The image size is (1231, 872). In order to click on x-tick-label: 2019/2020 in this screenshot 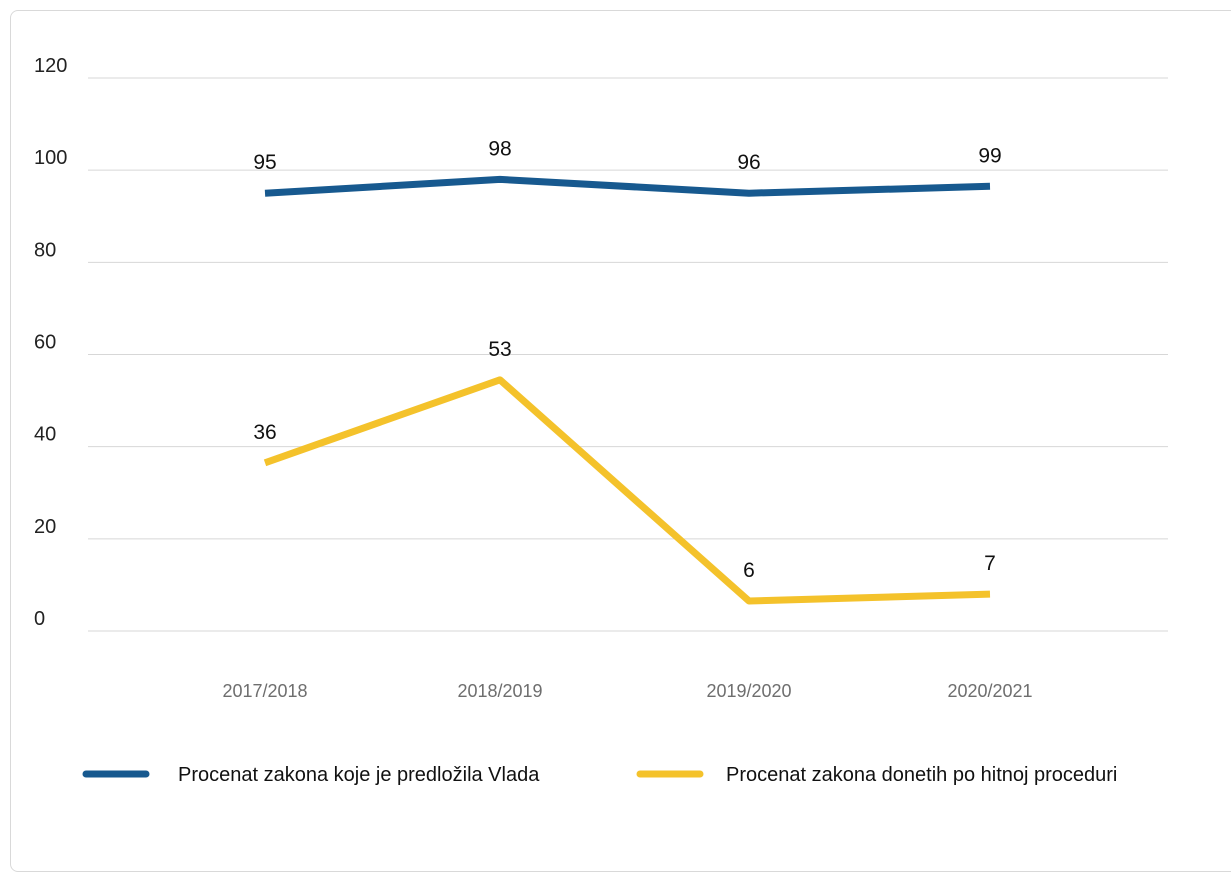, I will do `click(748, 691)`.